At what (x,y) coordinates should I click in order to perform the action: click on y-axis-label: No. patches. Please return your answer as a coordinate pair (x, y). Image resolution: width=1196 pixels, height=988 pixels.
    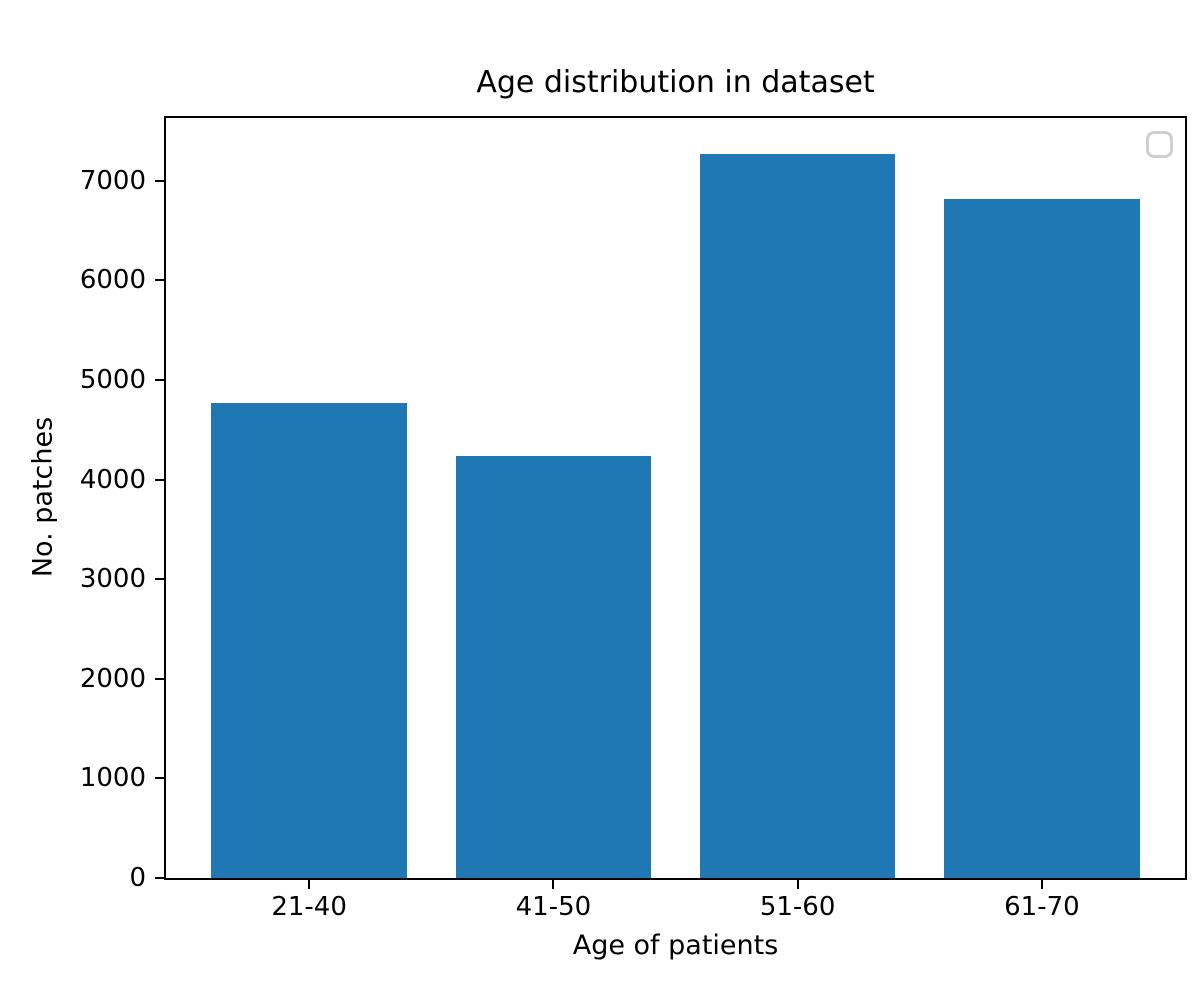
    Looking at the image, I should click on (43, 497).